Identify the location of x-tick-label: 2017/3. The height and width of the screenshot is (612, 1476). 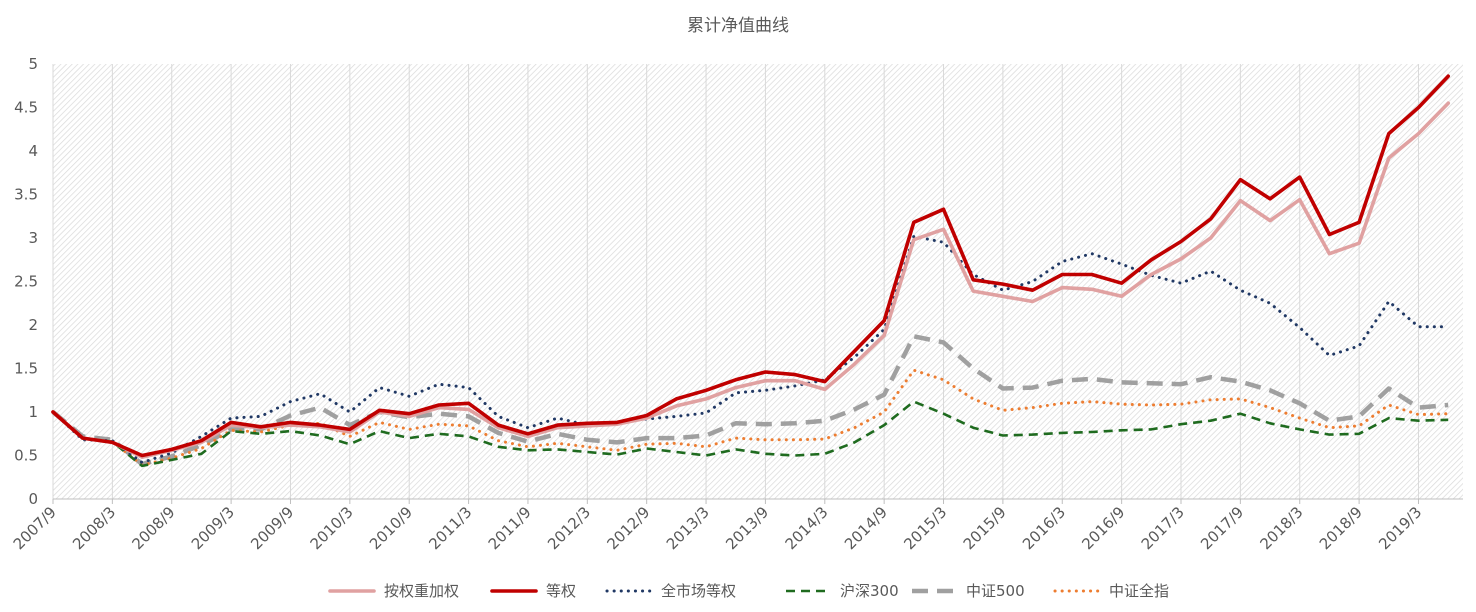
(1163, 528).